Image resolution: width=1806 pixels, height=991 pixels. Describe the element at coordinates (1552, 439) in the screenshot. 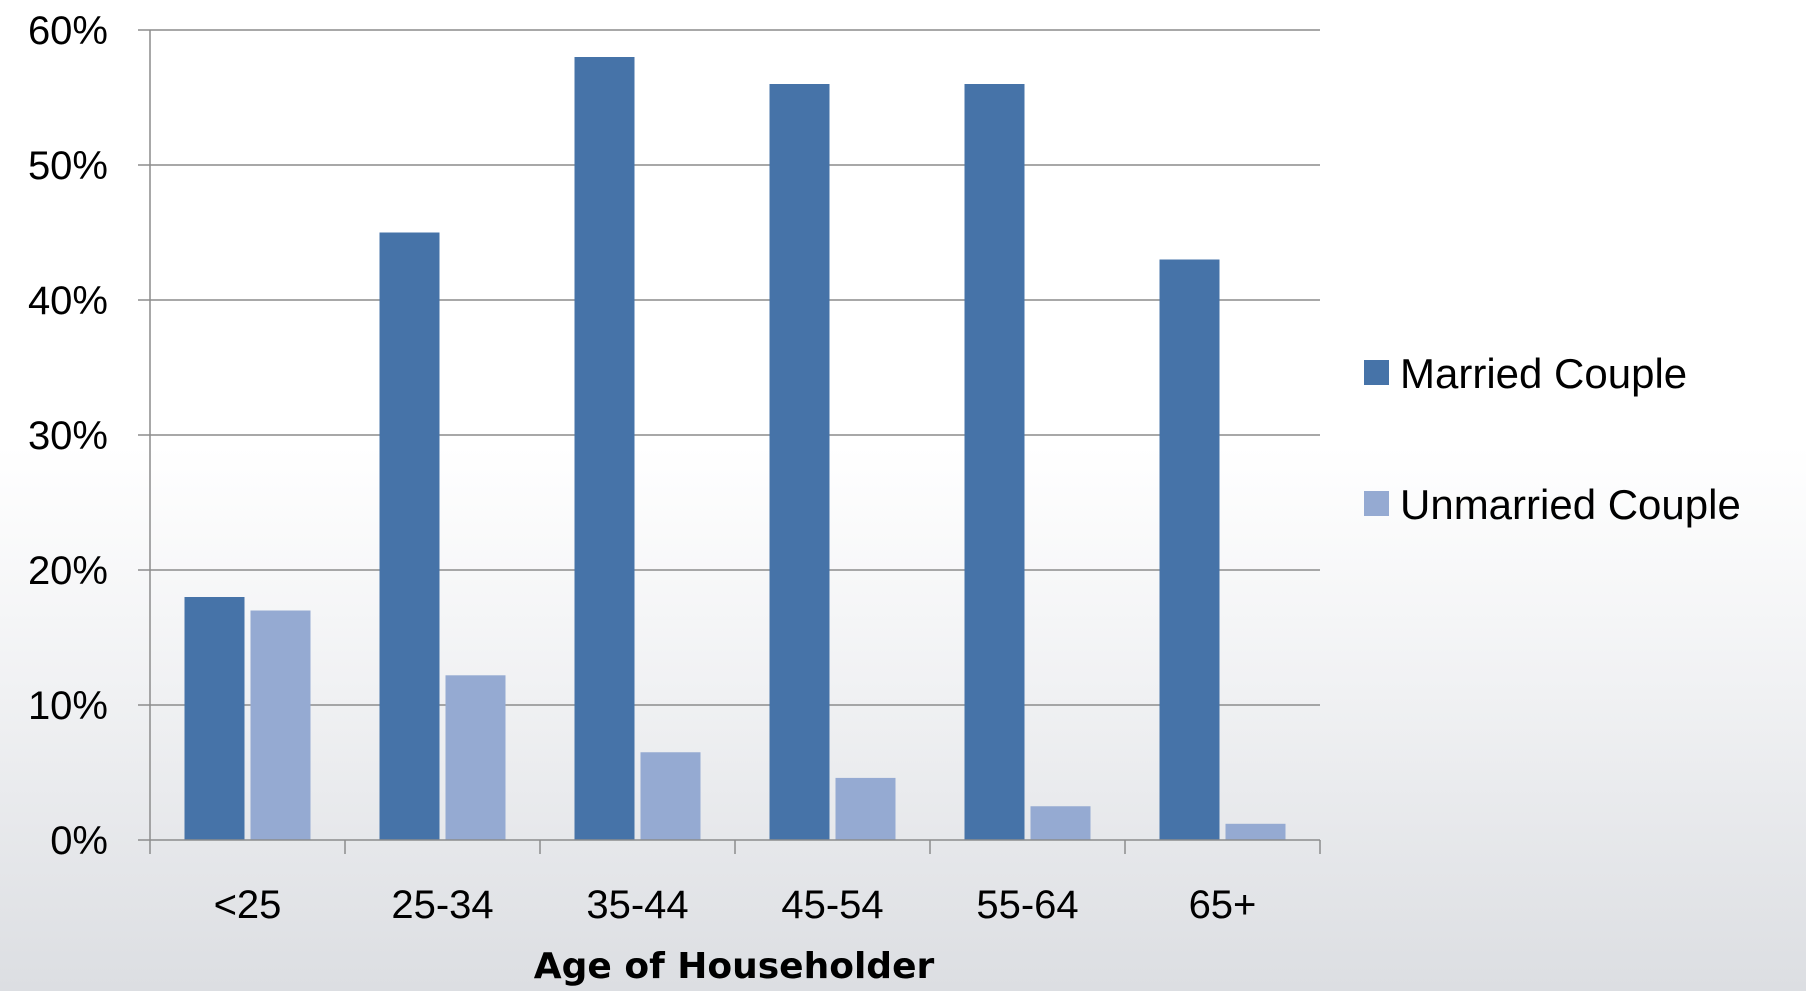

I see `legend: Married Couple Unmarried Couple` at that location.